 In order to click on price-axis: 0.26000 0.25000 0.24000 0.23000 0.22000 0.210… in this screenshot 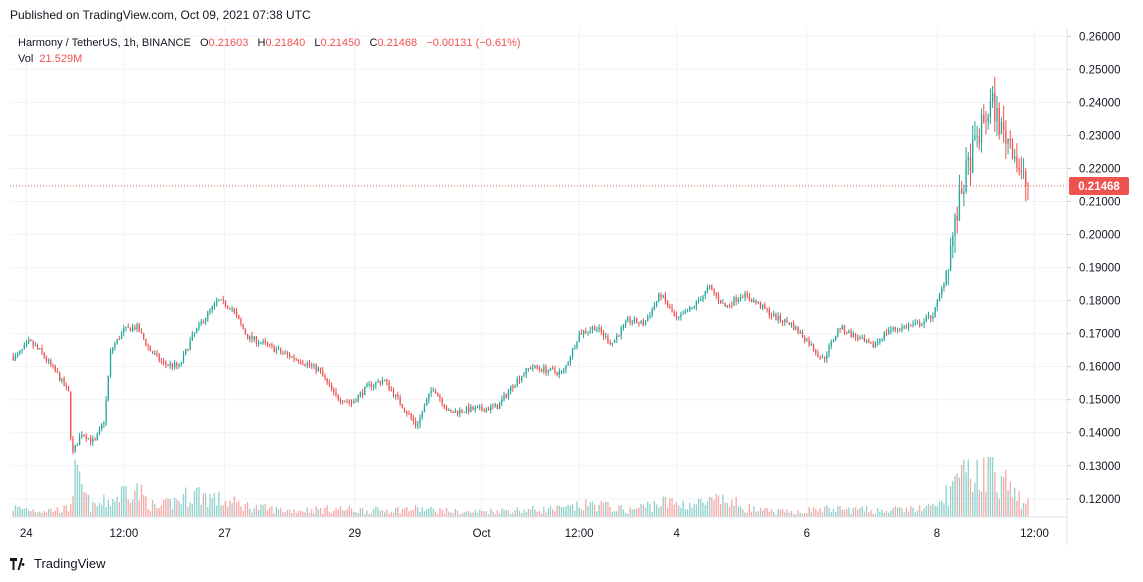, I will do `click(1094, 268)`.